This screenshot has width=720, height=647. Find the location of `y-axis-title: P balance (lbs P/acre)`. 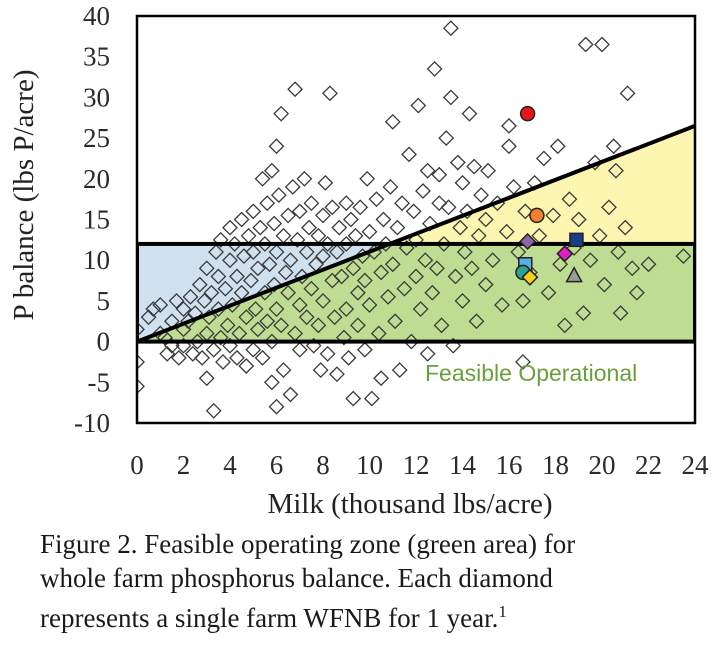

y-axis-title: P balance (lbs P/acre) is located at coordinates (24, 195).